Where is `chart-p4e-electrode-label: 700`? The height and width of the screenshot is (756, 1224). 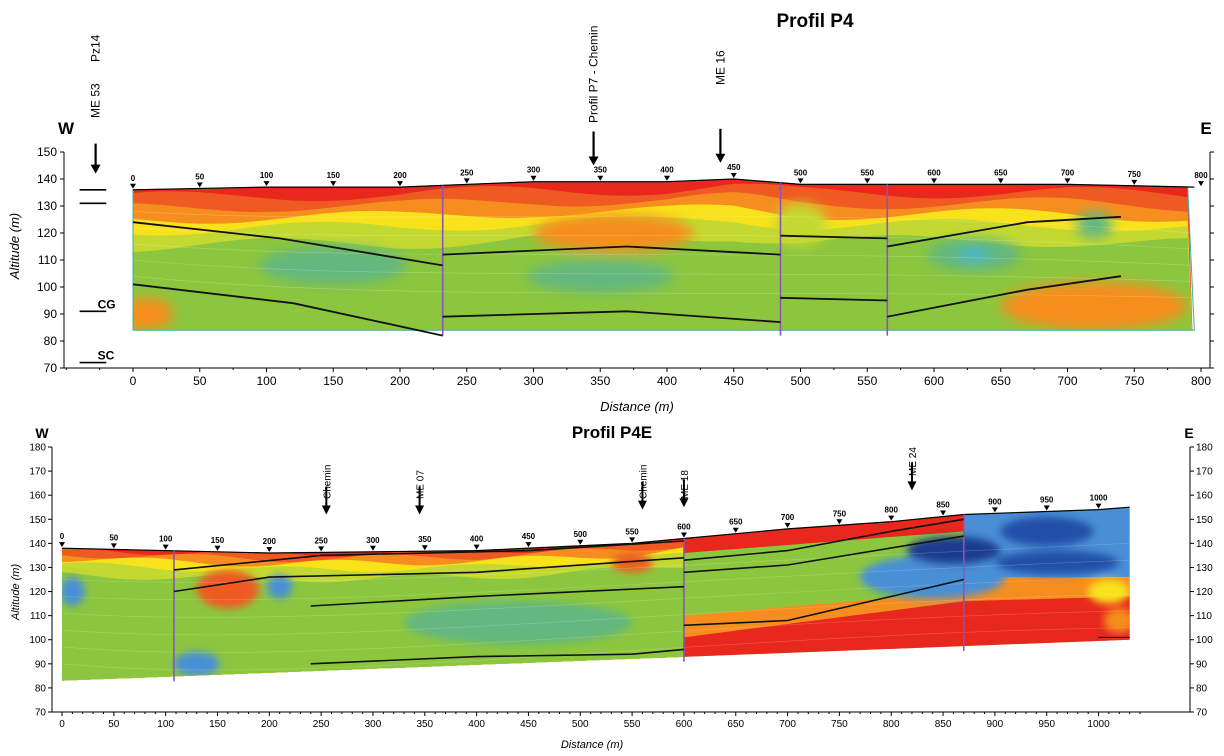 chart-p4e-electrode-label: 700 is located at coordinates (788, 517).